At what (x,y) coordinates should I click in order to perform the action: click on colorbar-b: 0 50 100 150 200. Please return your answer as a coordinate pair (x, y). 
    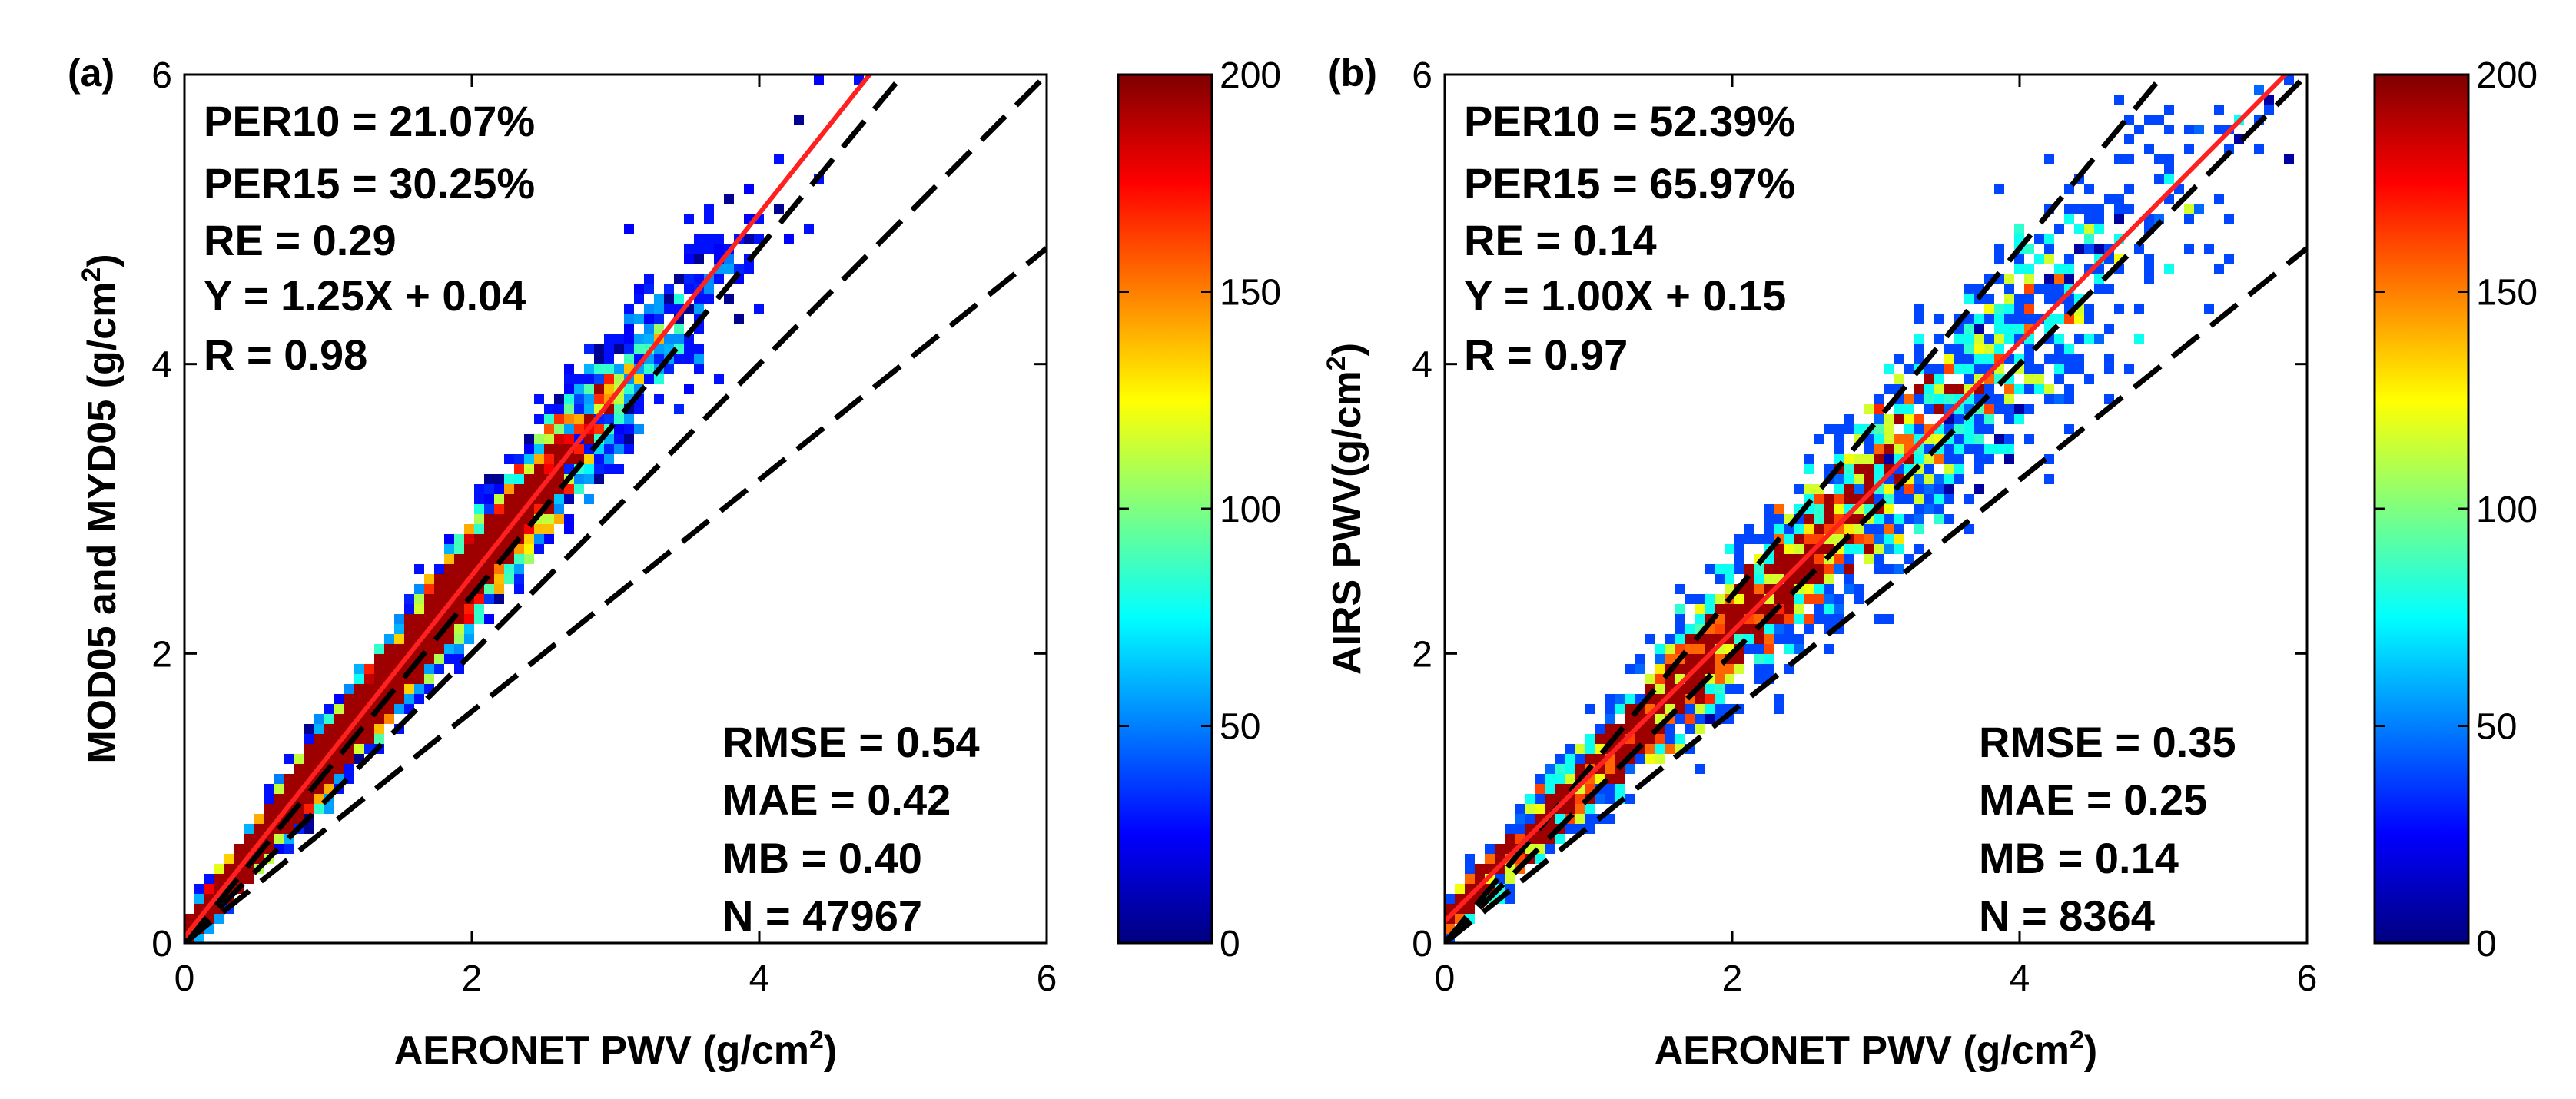
    Looking at the image, I should click on (2455, 510).